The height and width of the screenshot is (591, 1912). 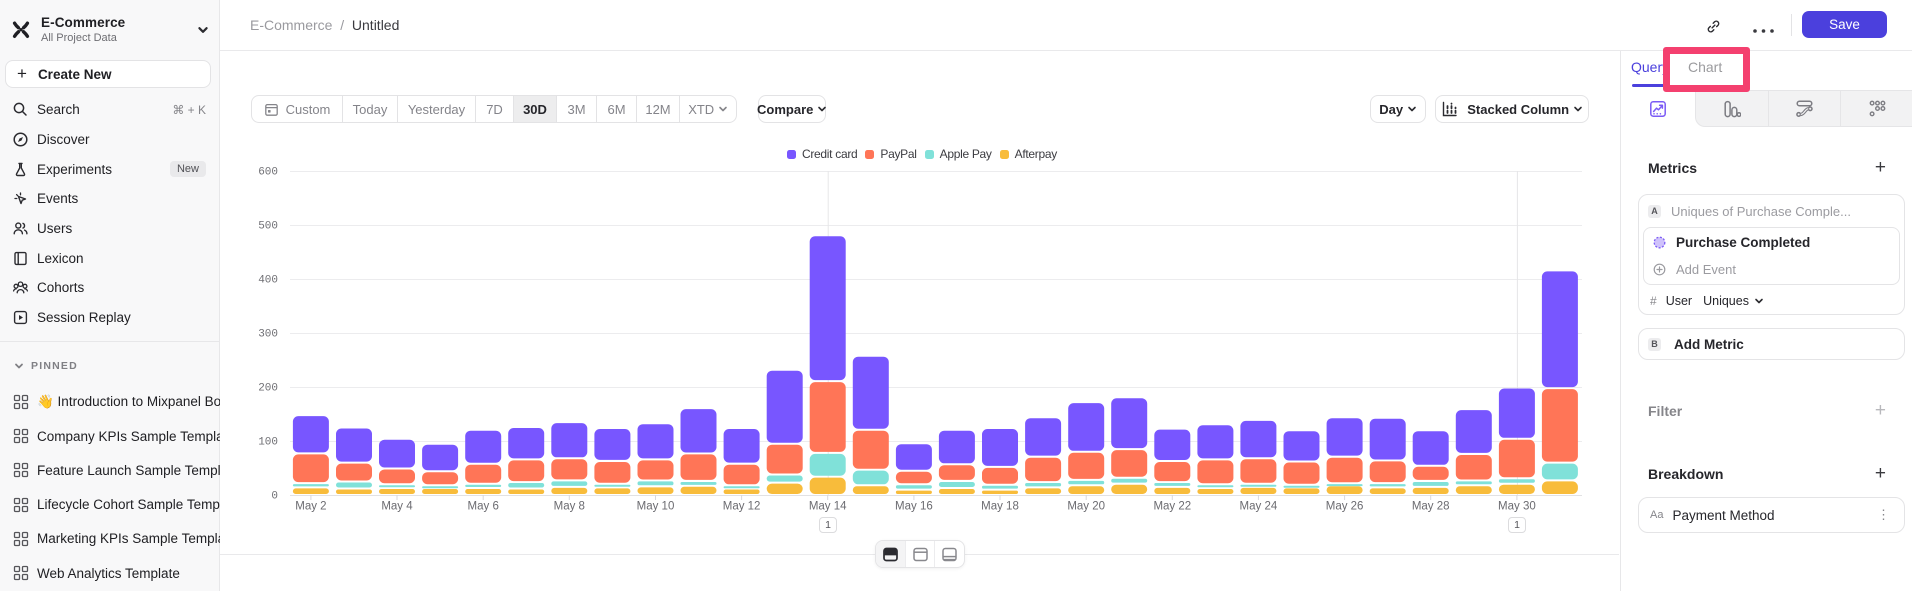 I want to click on svg-text: 0, so click(x=274, y=497).